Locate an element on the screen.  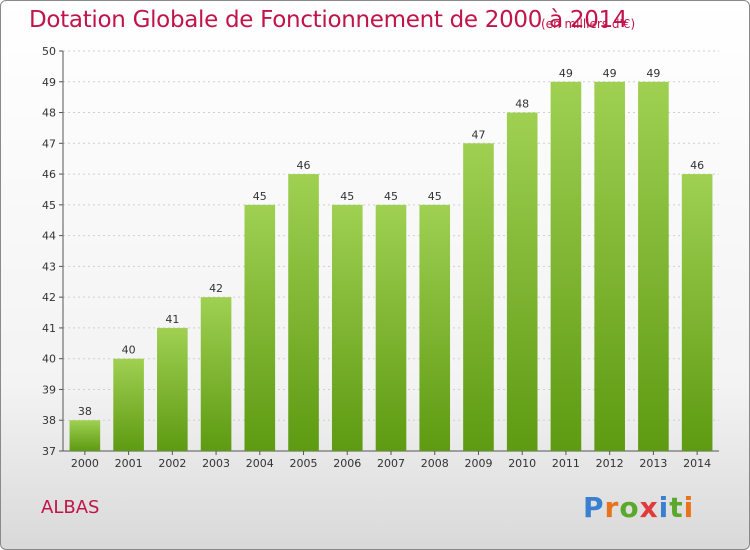
logo-letter: o is located at coordinates (629, 507).